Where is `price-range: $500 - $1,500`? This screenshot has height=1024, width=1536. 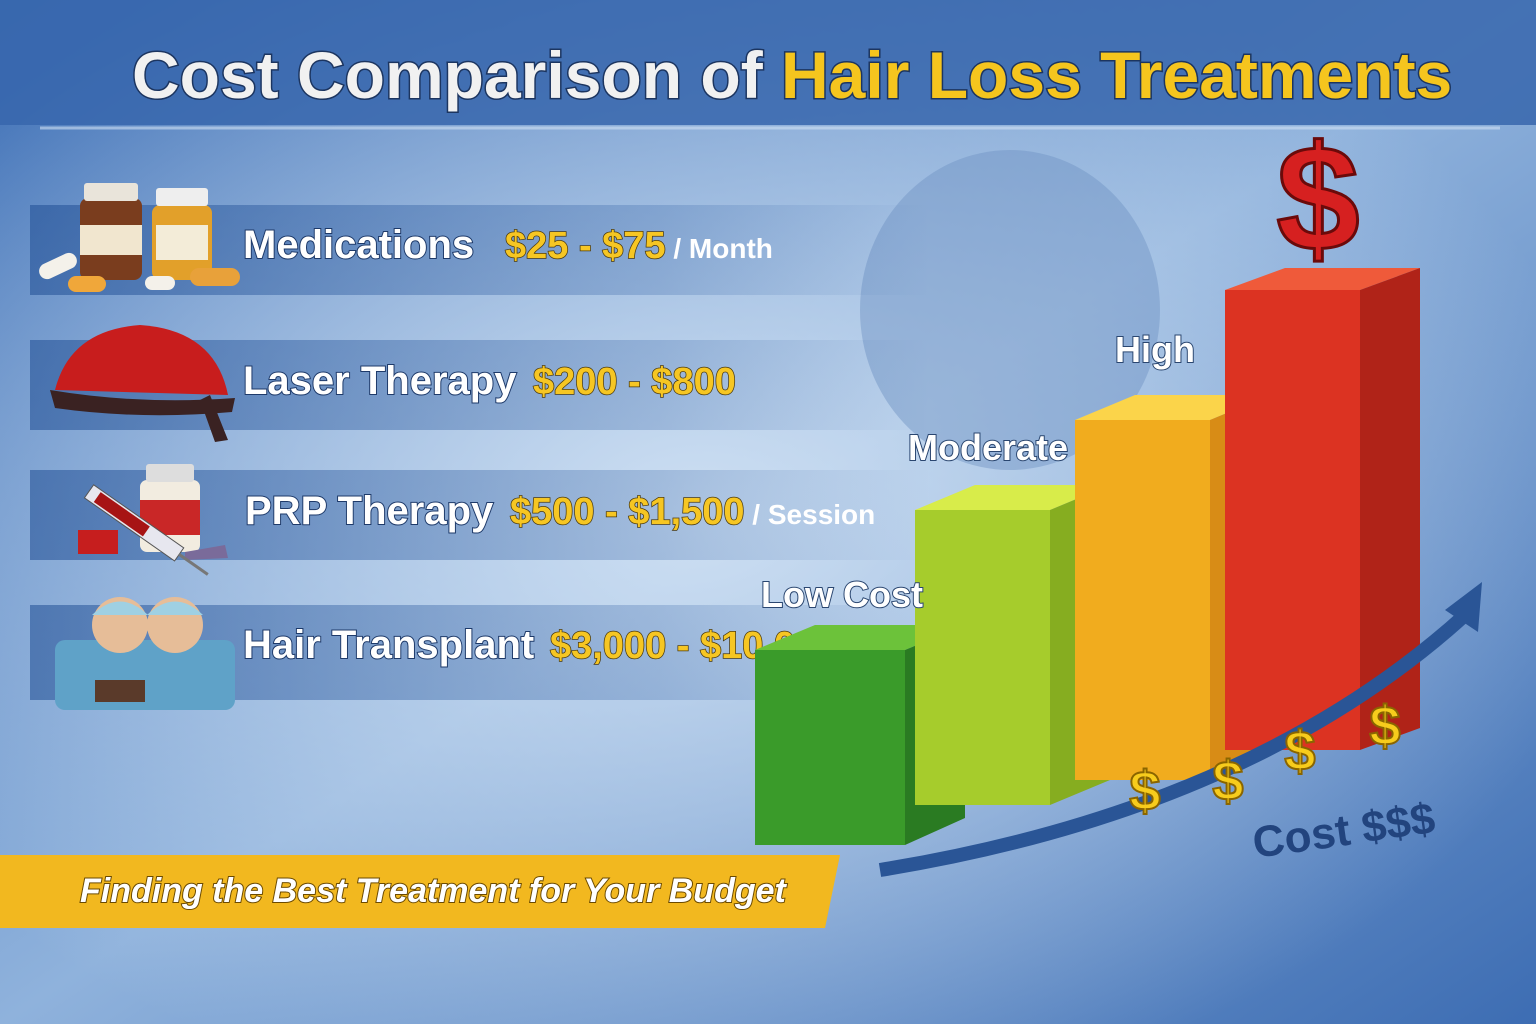
price-range: $500 - $1,500 is located at coordinates (627, 512).